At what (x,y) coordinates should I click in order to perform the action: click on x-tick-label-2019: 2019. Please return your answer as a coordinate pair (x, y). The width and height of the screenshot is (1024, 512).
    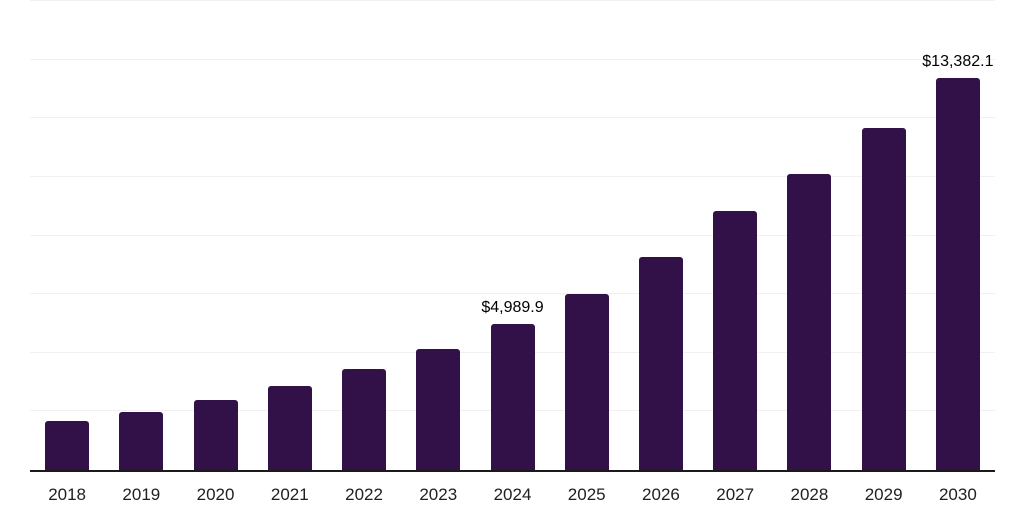
    Looking at the image, I should click on (141, 494).